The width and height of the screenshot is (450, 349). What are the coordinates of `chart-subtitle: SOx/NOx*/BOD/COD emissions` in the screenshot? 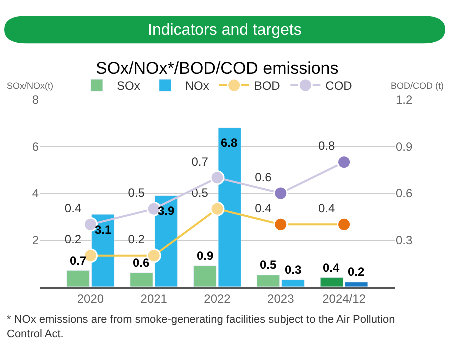 It's located at (217, 68).